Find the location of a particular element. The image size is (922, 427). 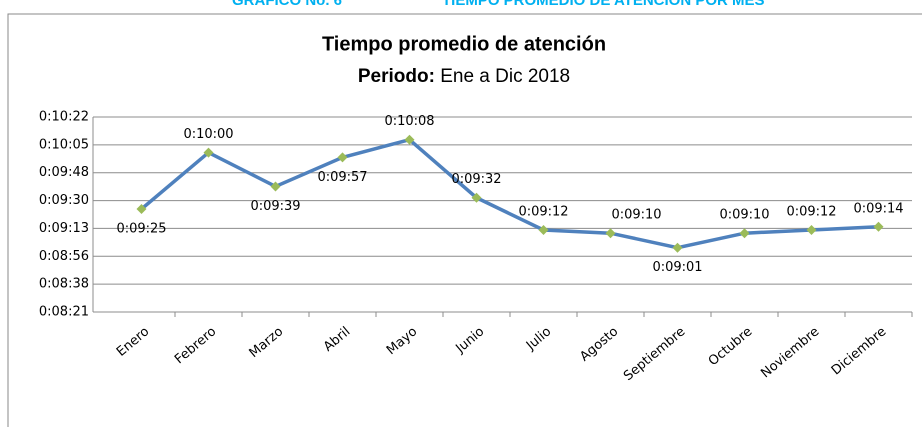

data-label: 0:09:14 is located at coordinates (878, 208).